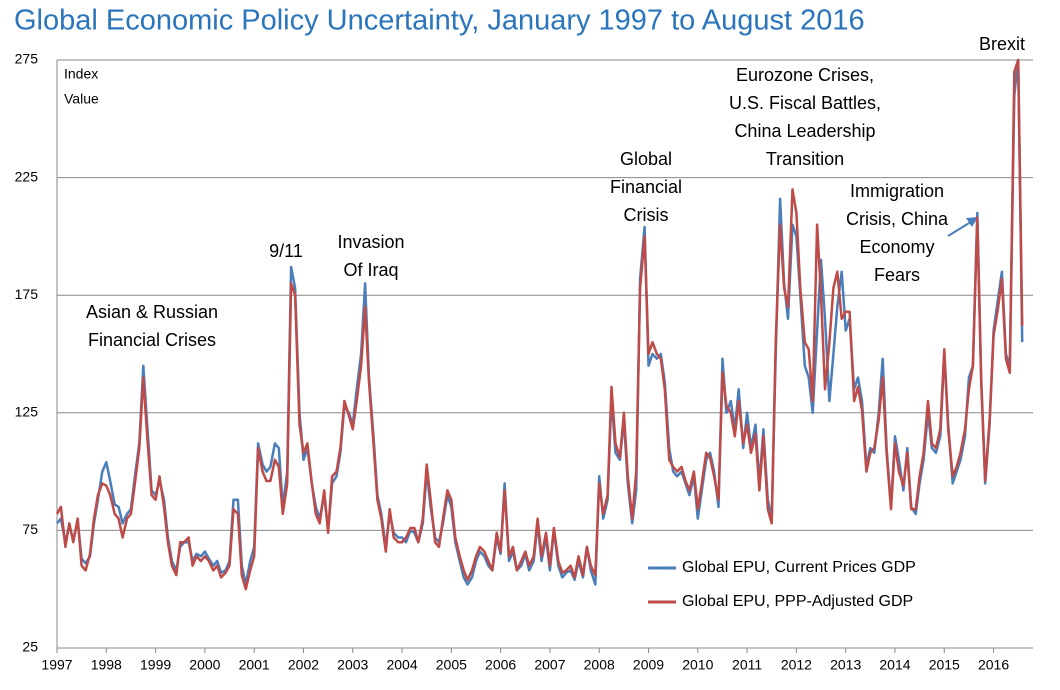 The image size is (1060, 690). I want to click on annotation: 9/11, so click(286, 251).